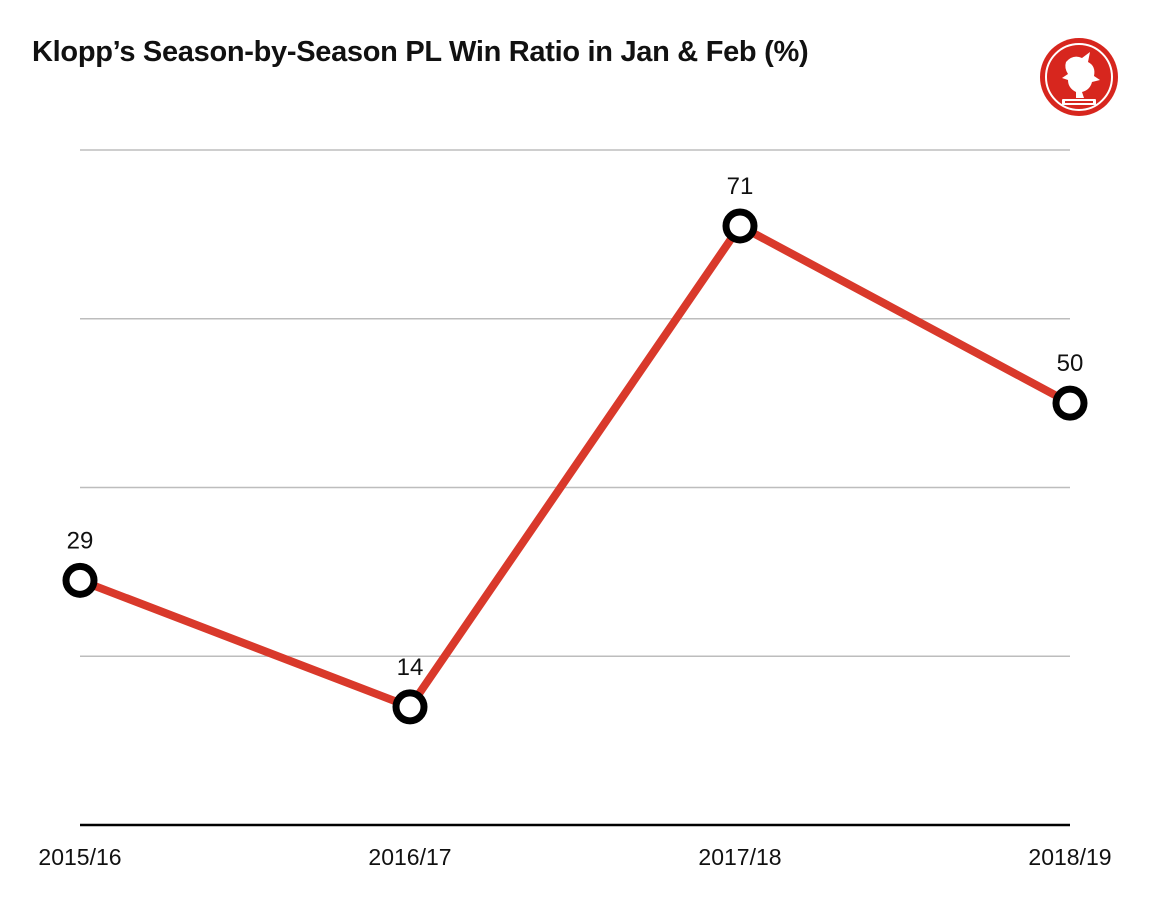  I want to click on x-tick-label: 2017/18, so click(739, 857).